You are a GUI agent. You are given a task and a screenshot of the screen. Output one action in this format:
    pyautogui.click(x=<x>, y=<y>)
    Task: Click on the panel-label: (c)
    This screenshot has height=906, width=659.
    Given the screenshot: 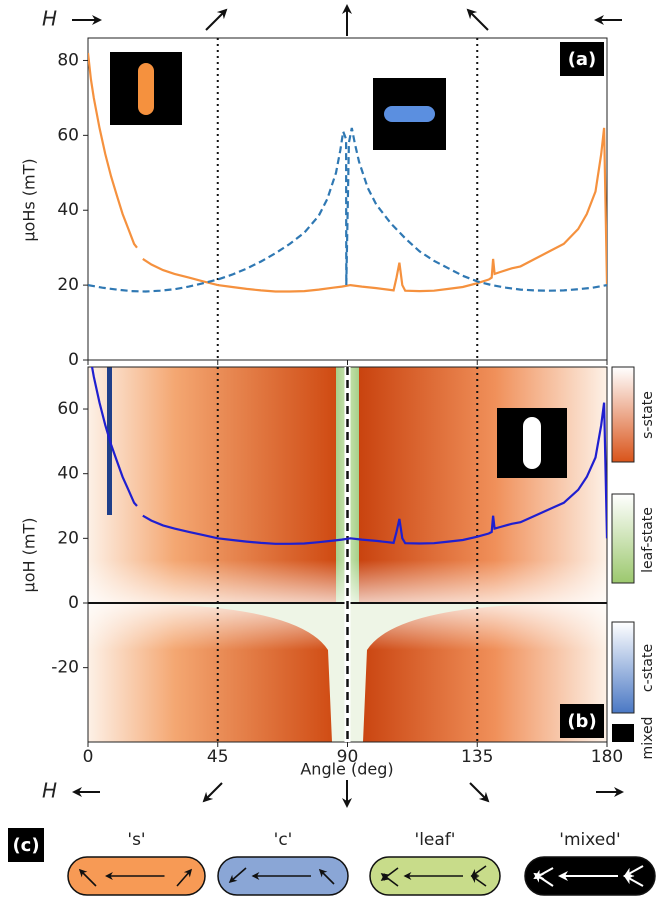 What is the action you would take?
    pyautogui.click(x=25, y=845)
    